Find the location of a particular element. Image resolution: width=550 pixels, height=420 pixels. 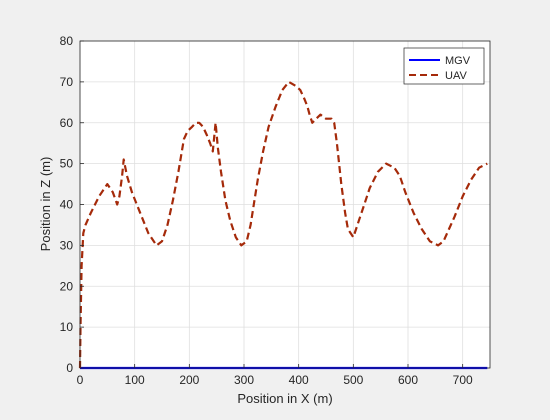

y-tick-label: 40 is located at coordinates (67, 205).